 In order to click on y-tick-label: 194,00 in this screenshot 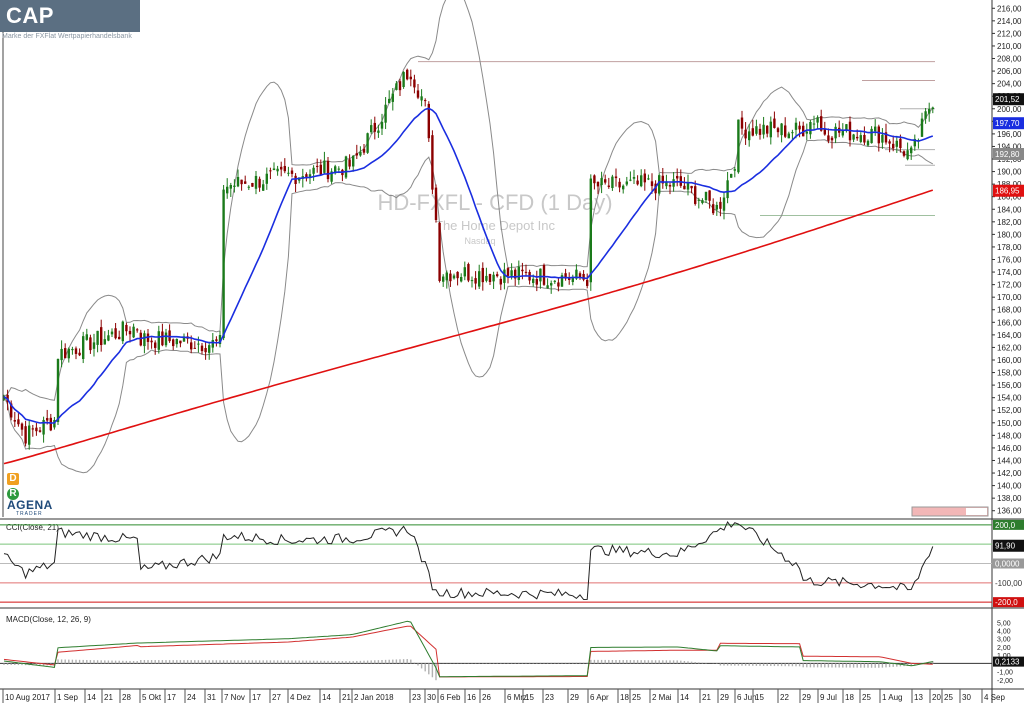, I will do `click(1009, 146)`.